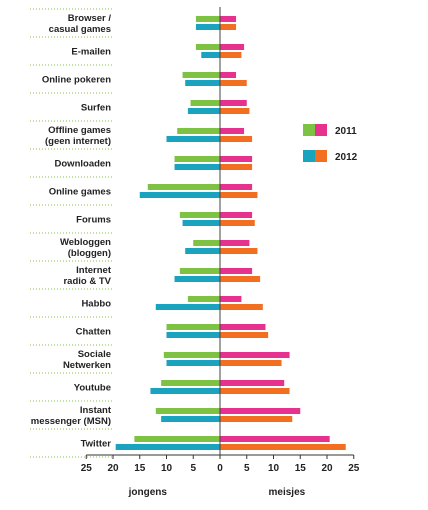  I want to click on x-tick-label: 25, so click(87, 468).